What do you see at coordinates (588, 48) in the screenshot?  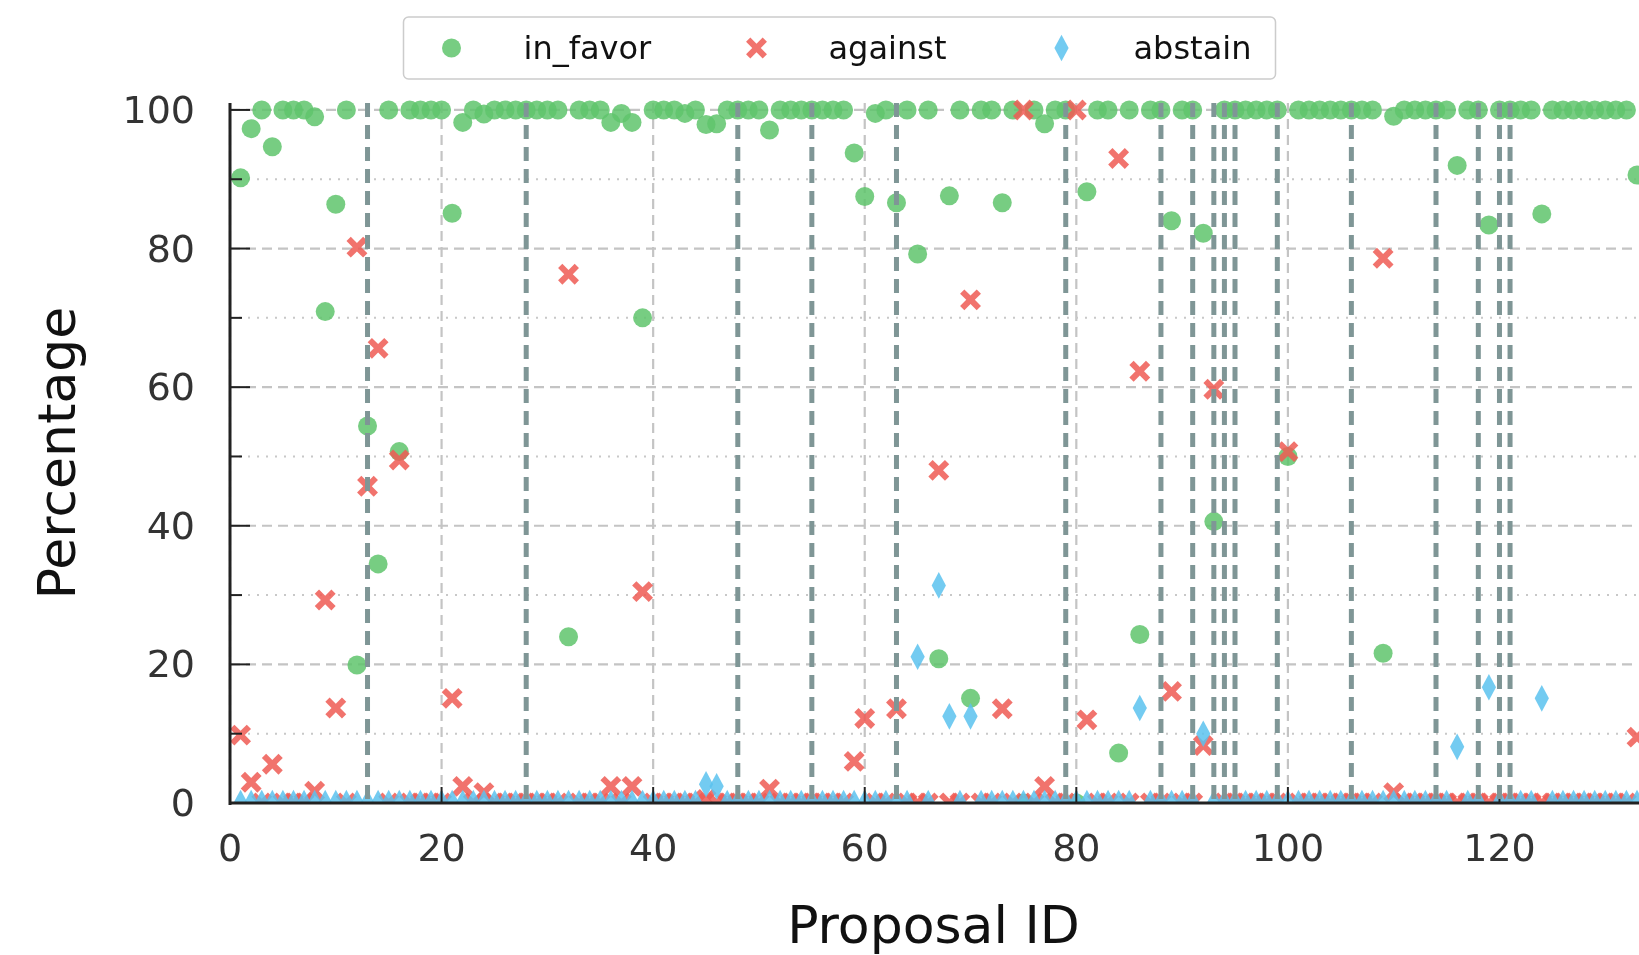 I see `legend-label: in_favor` at bounding box center [588, 48].